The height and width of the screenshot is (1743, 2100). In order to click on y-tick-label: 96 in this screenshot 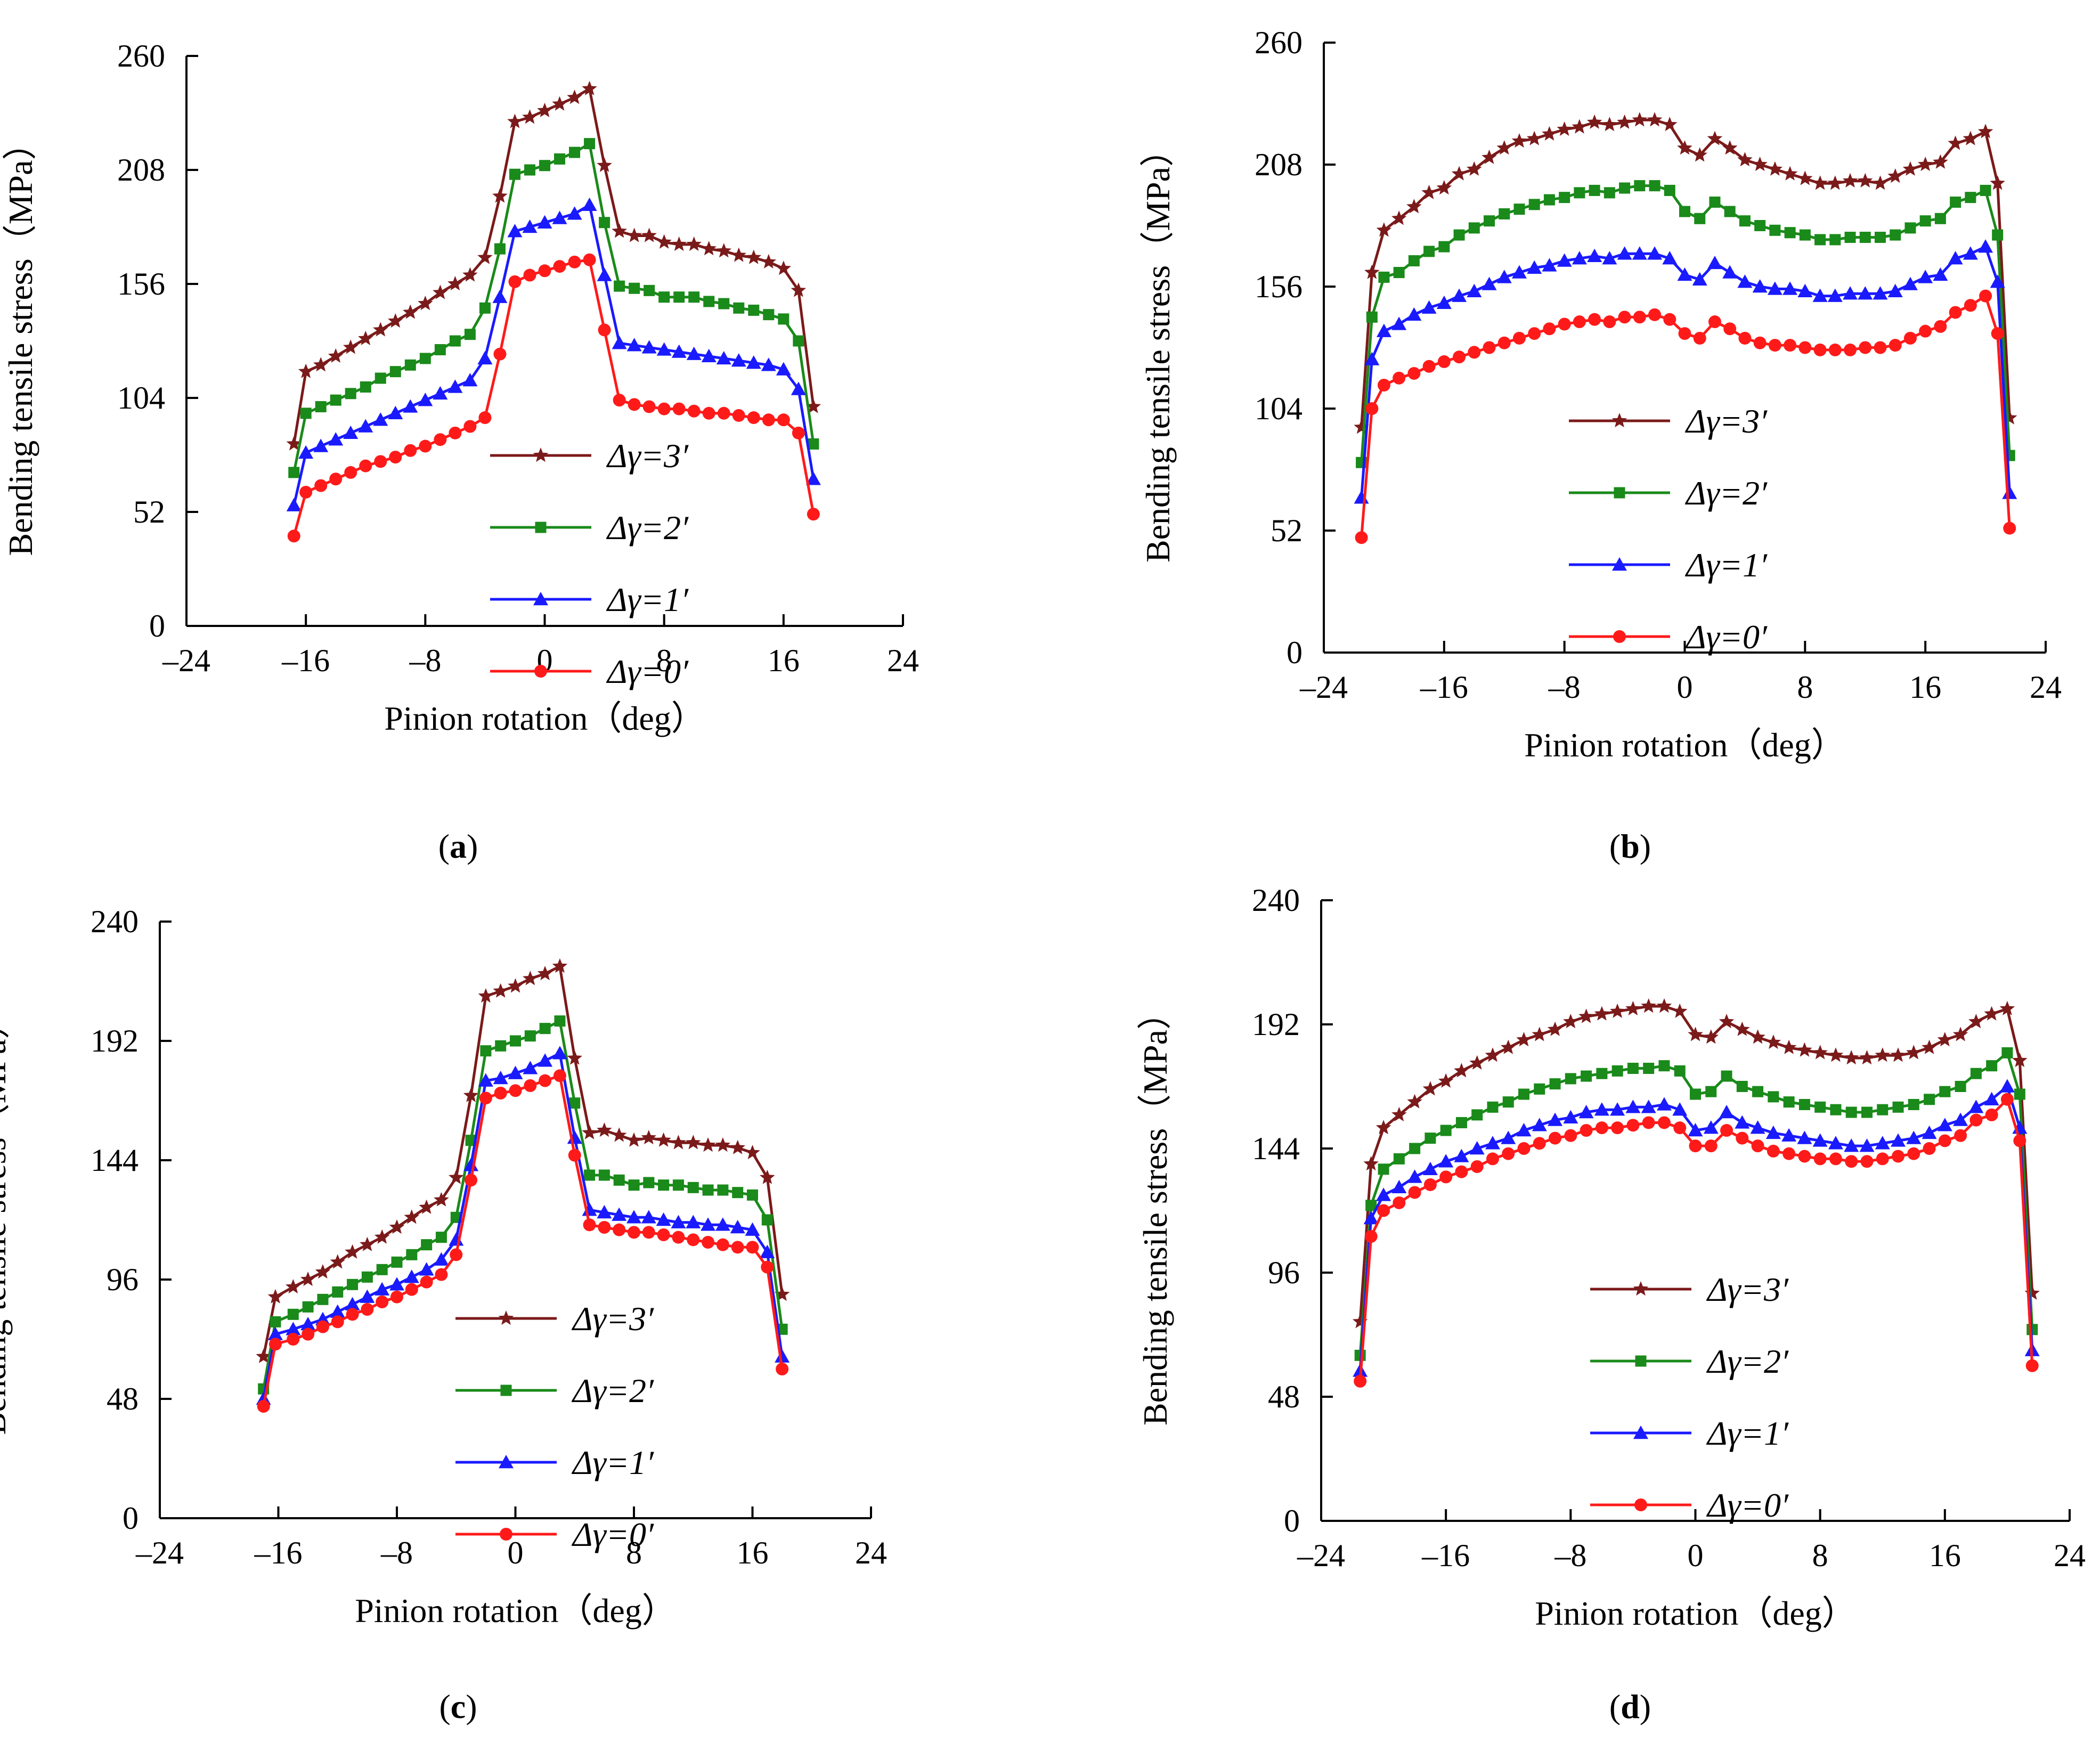, I will do `click(123, 1279)`.